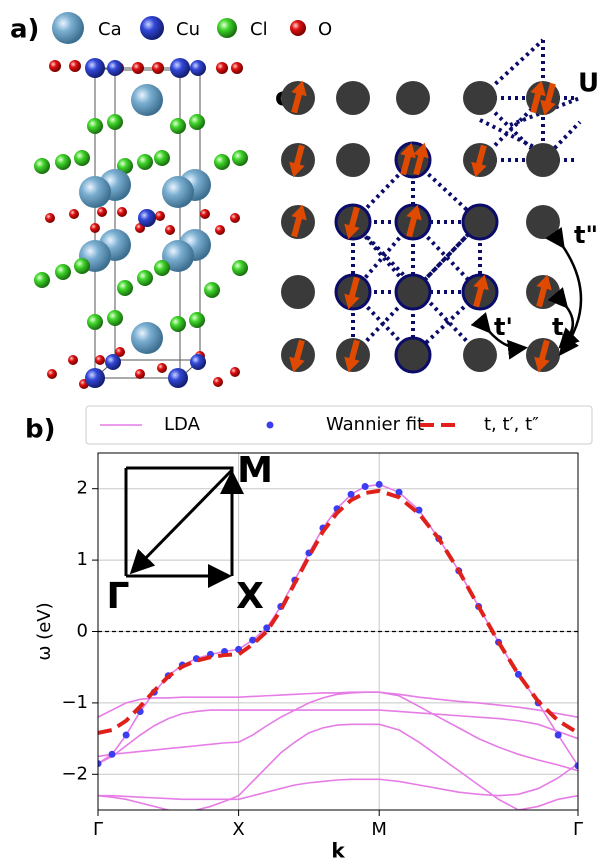  Describe the element at coordinates (255, 470) in the screenshot. I see `inset-label: M` at that location.